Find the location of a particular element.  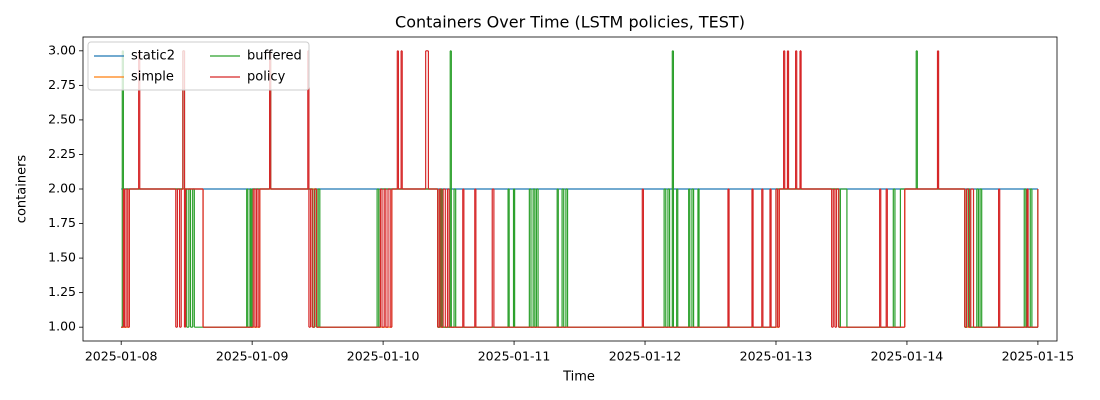

y-tick-label: 2.25 is located at coordinates (62, 153).